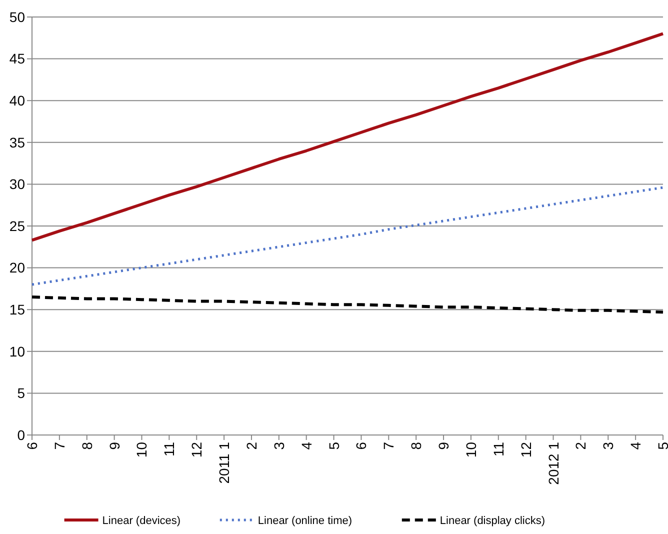 Image resolution: width=668 pixels, height=534 pixels. I want to click on y-tick-label: 45, so click(17, 58).